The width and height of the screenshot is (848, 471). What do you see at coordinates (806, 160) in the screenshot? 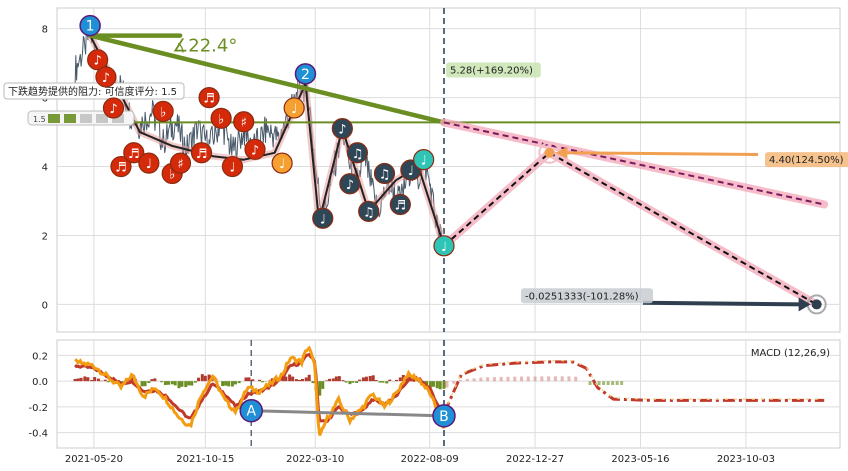
I see `projection-label-high-text: 4.40(124.50%)` at bounding box center [806, 160].